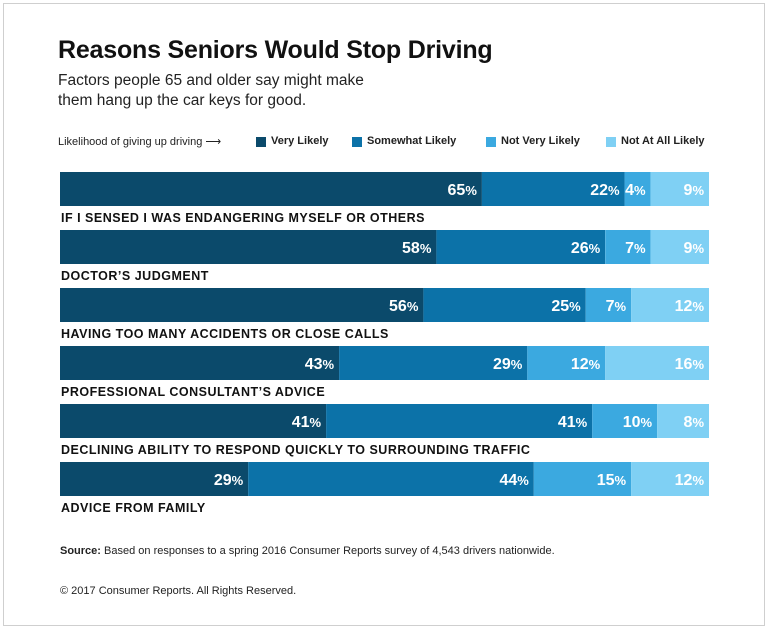 The width and height of the screenshot is (770, 631). I want to click on legend-label-very-likely: Very Likely, so click(300, 141).